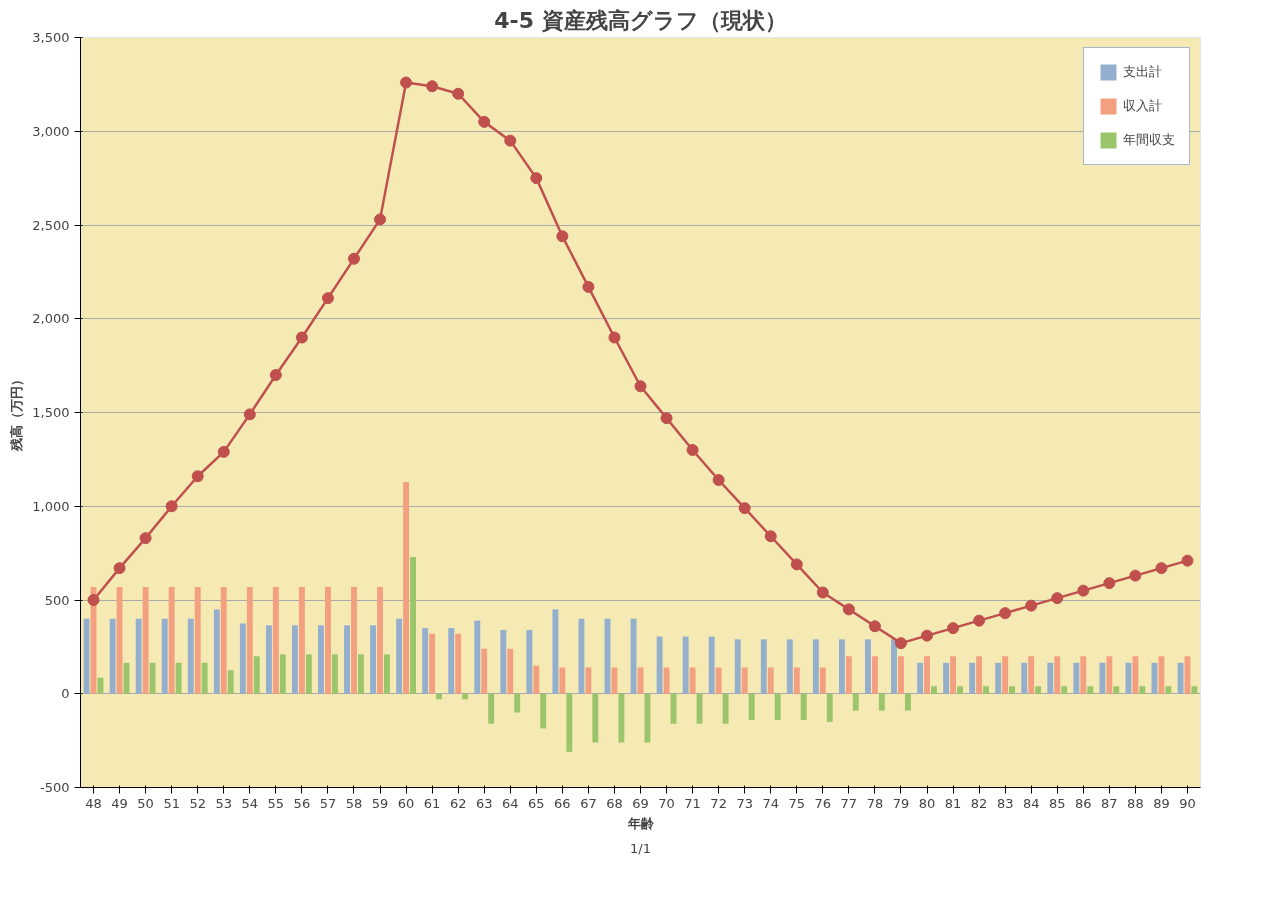 This screenshot has height=905, width=1280. What do you see at coordinates (666, 803) in the screenshot?
I see `x-tick-label: 70` at bounding box center [666, 803].